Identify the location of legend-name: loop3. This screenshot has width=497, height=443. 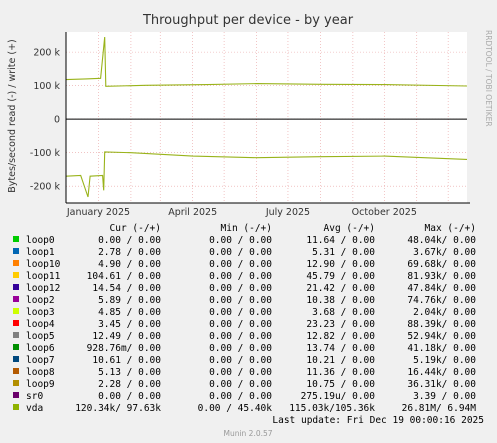
(40, 312).